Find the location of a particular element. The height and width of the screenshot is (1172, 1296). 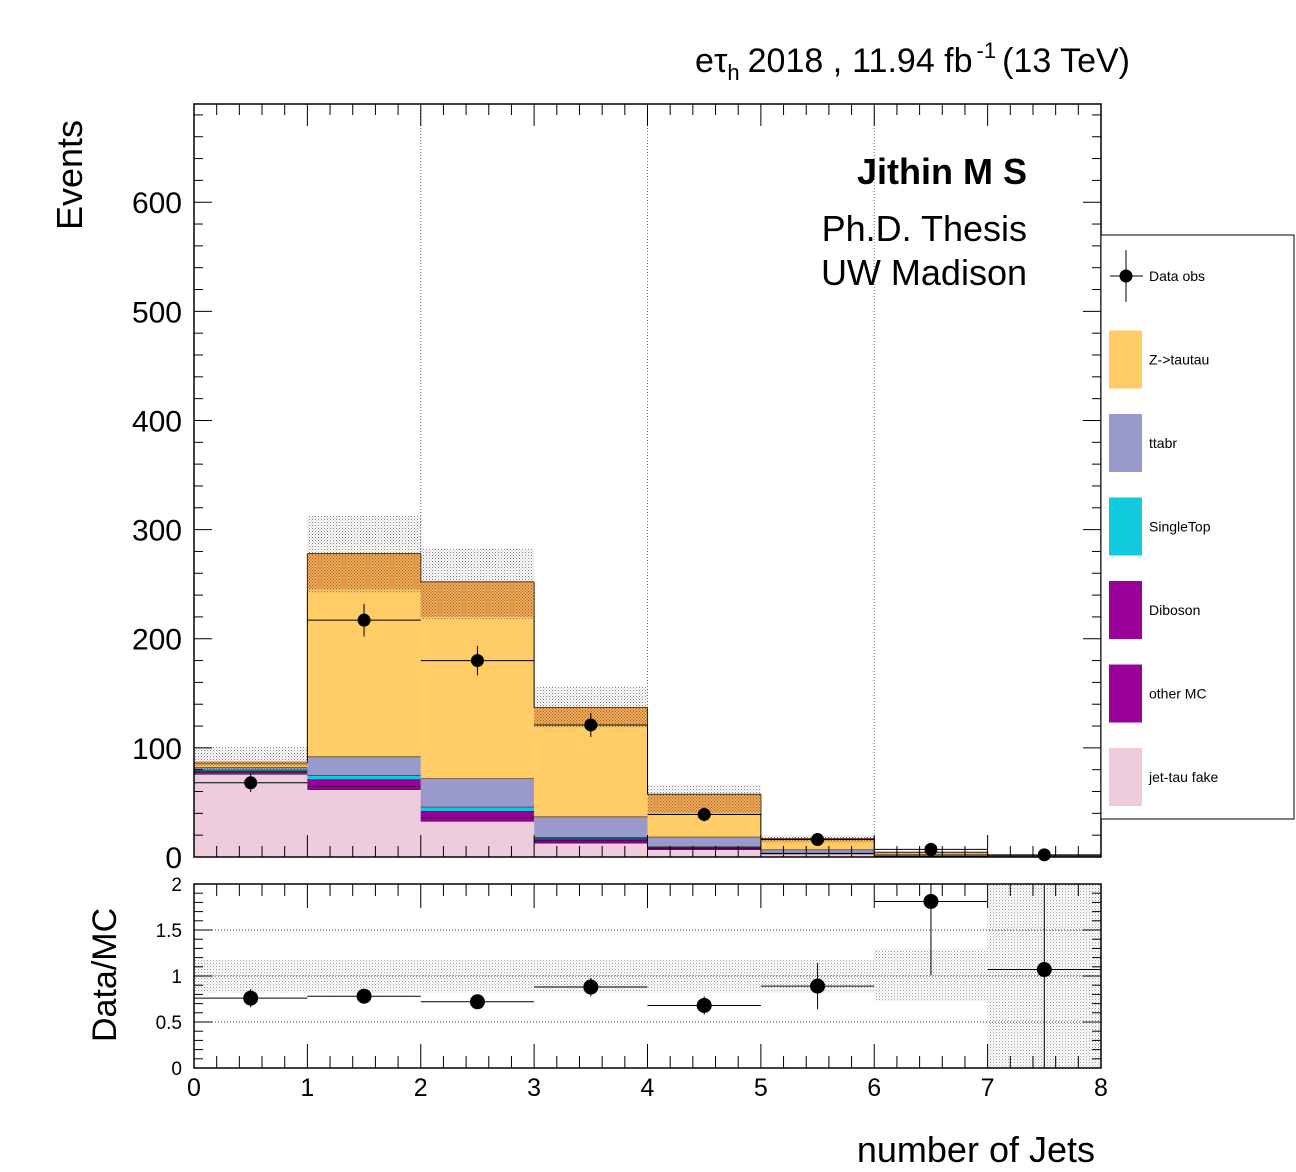

xtick-label: 6 is located at coordinates (874, 1088).